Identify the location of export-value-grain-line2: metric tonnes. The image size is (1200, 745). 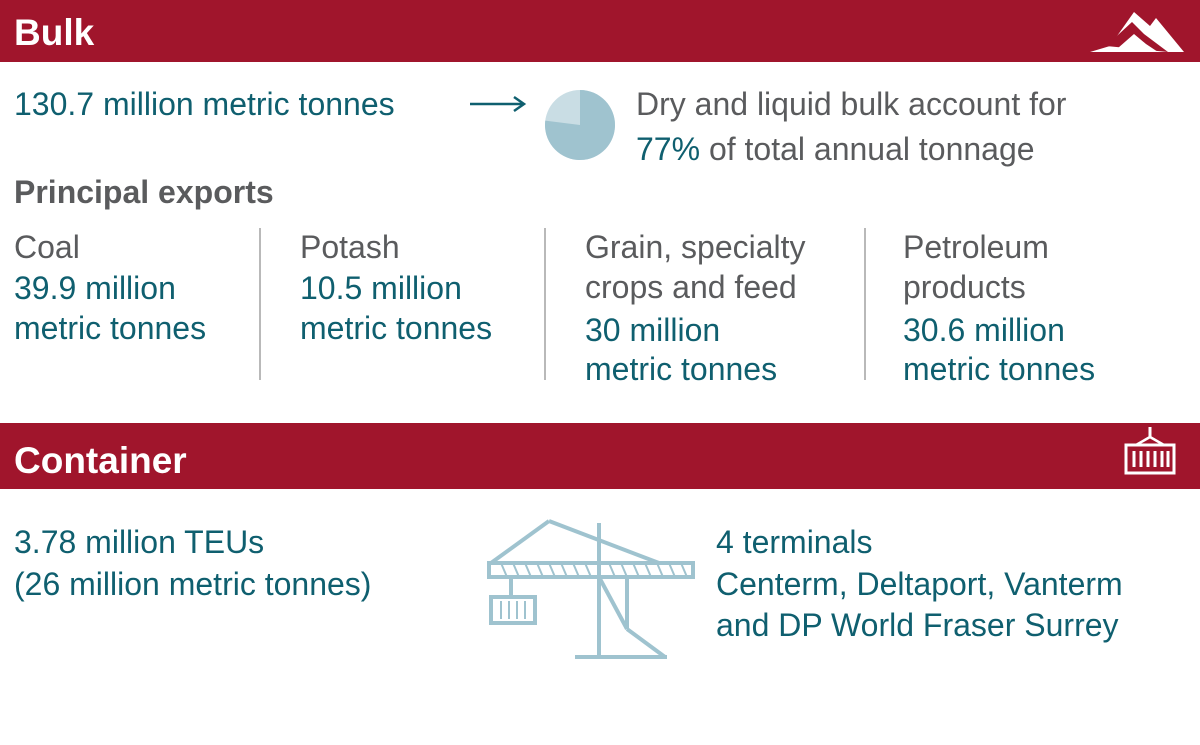
(681, 369).